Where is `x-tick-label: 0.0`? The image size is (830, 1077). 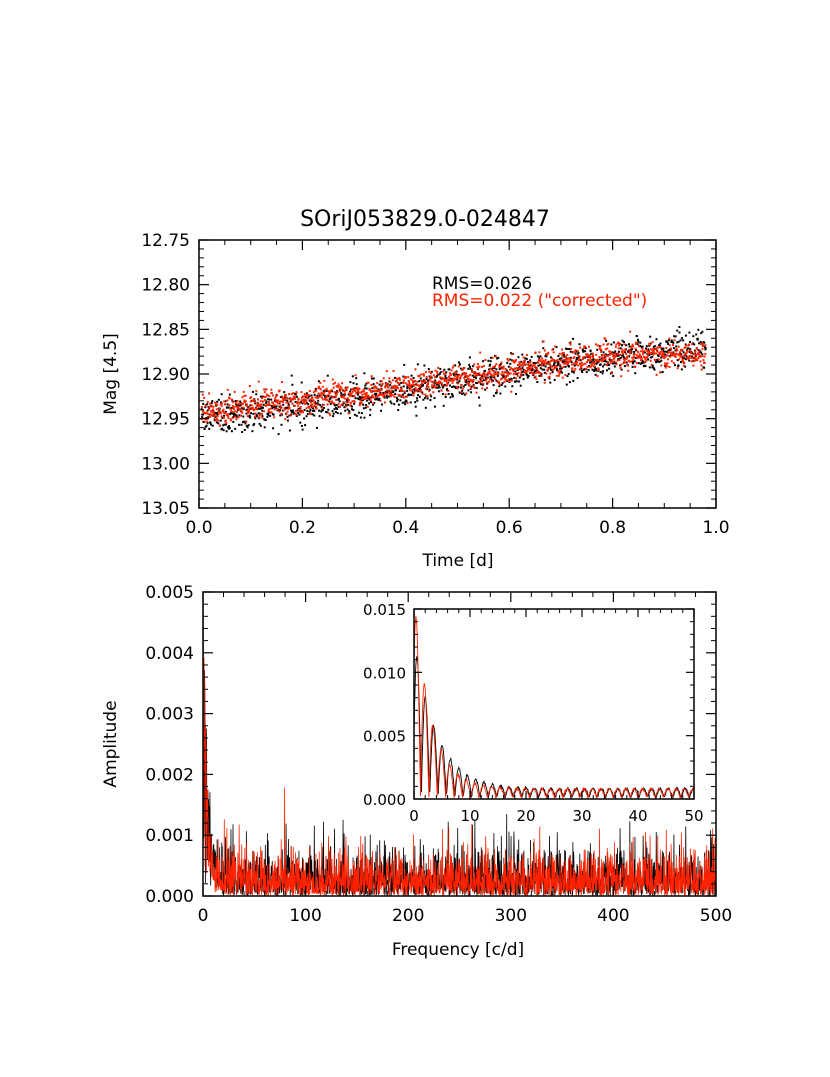
x-tick-label: 0.0 is located at coordinates (198, 528).